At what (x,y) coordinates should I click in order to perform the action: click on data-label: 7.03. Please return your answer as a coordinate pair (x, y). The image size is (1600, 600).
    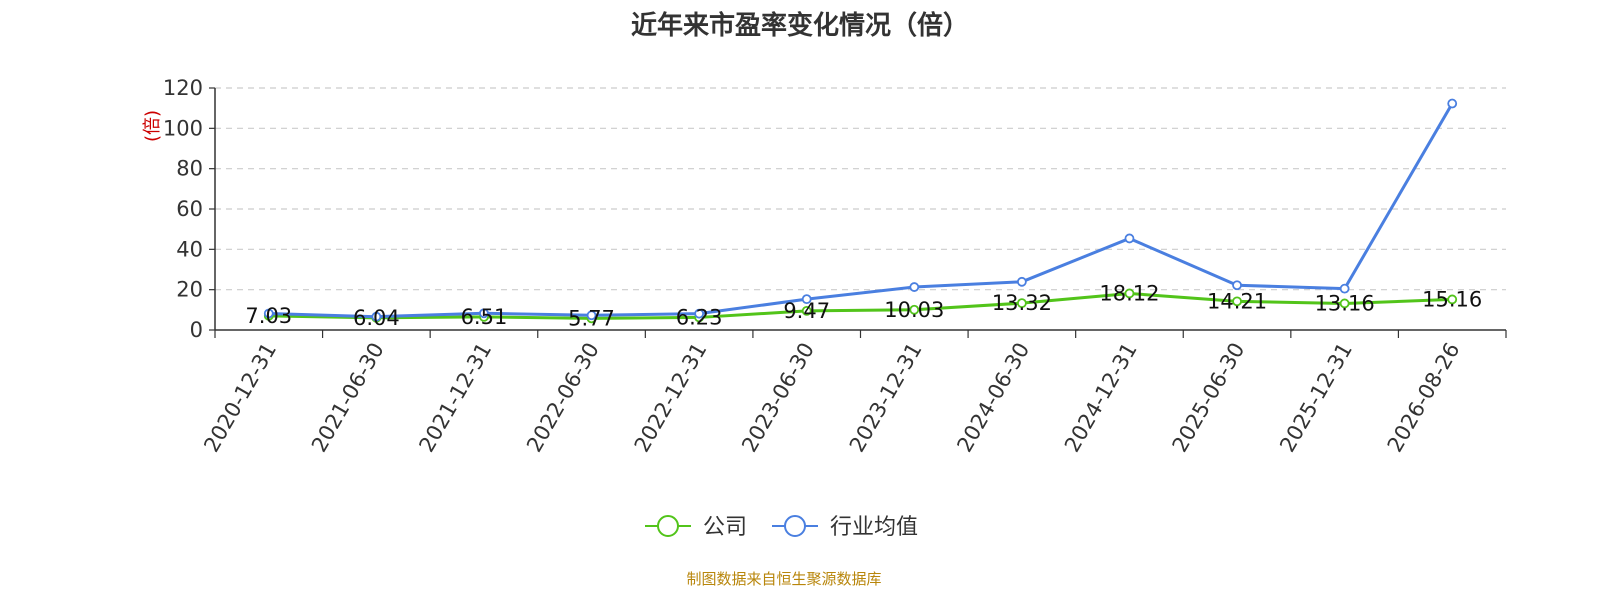
    Looking at the image, I should click on (268, 316).